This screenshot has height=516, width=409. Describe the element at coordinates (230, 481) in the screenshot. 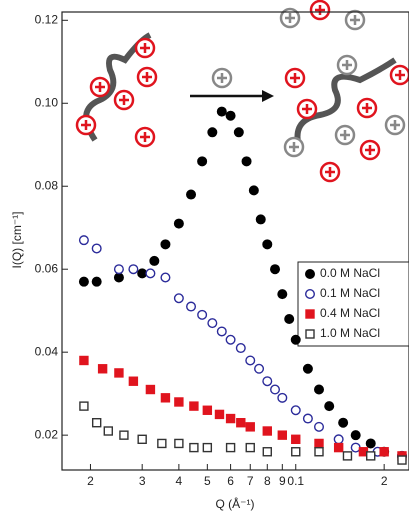

I see `x-tick-label: 6` at that location.